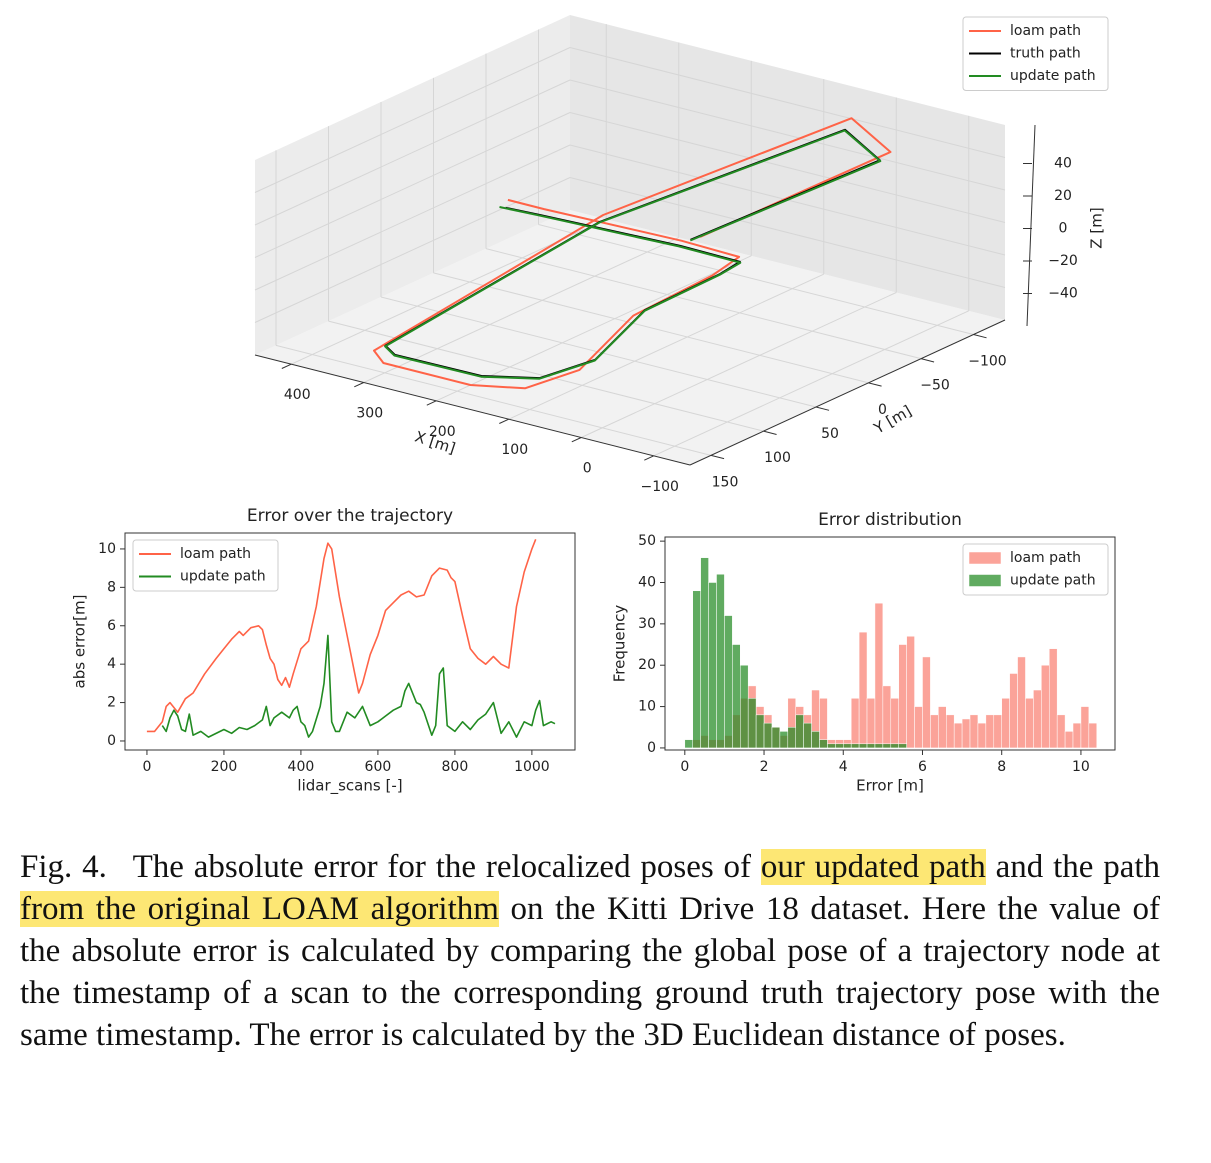 Image resolution: width=1211 pixels, height=1163 pixels. I want to click on y-tick-label: 10, so click(647, 707).